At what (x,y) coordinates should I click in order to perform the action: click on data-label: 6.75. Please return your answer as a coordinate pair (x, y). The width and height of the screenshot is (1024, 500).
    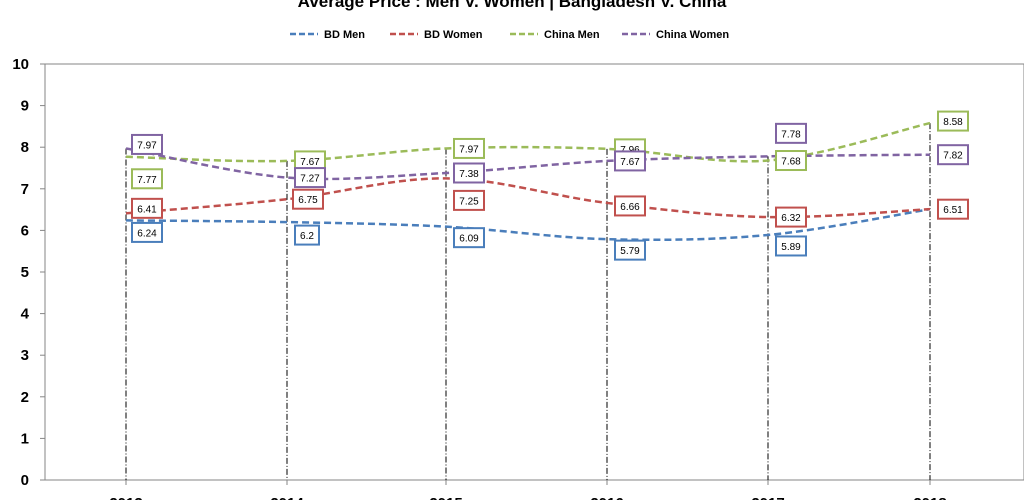
    Looking at the image, I should click on (308, 200).